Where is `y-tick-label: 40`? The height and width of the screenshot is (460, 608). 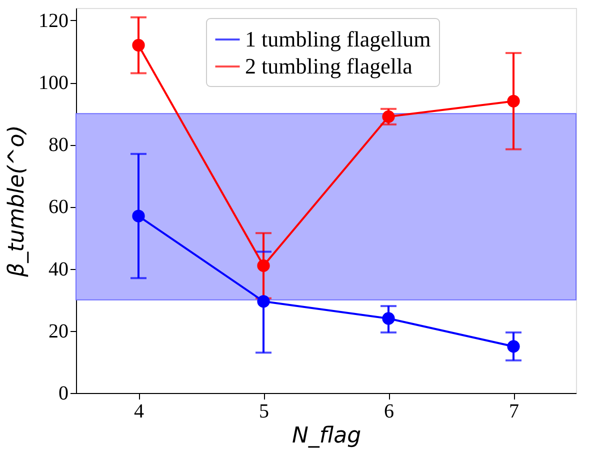
y-tick-label: 40 is located at coordinates (58, 269).